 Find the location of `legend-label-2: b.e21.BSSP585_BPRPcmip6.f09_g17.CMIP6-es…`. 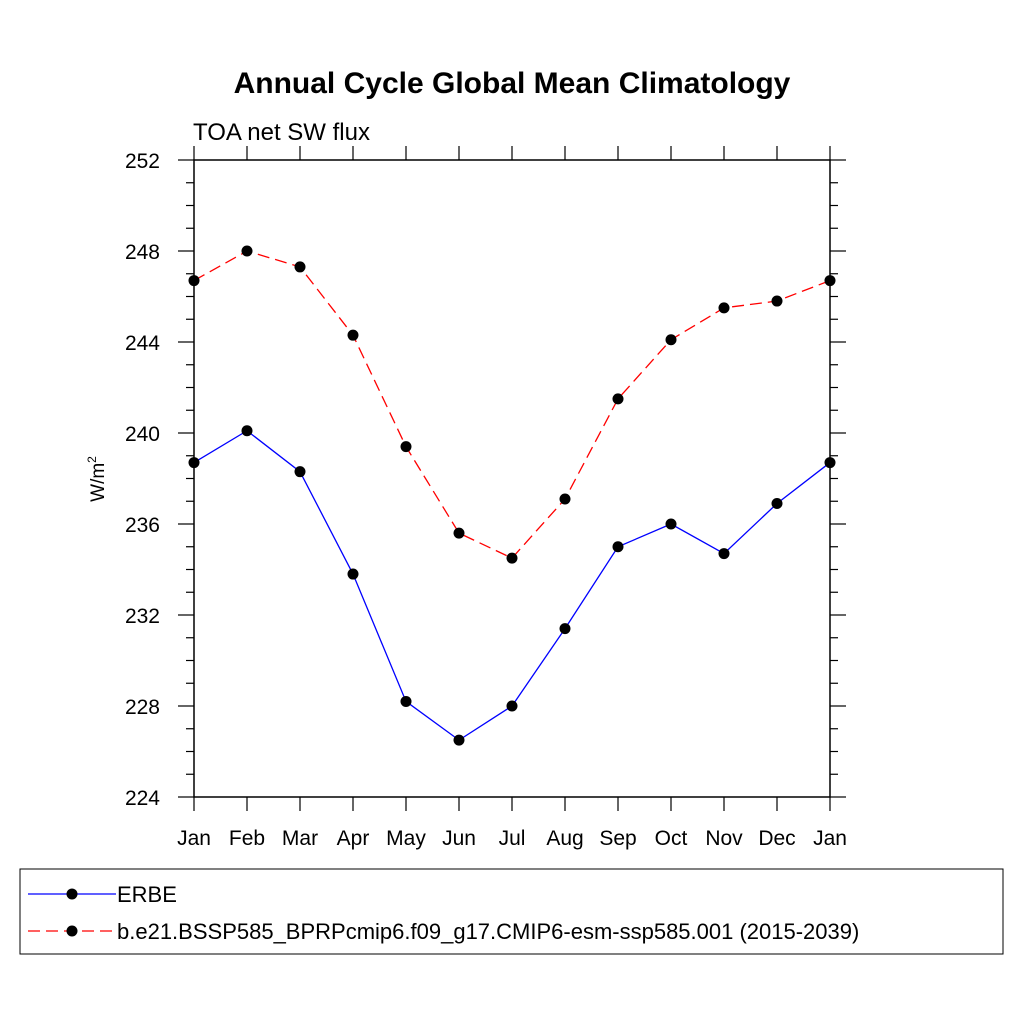

legend-label-2: b.e21.BSSP585_BPRPcmip6.f09_g17.CMIP6-es… is located at coordinates (488, 931).